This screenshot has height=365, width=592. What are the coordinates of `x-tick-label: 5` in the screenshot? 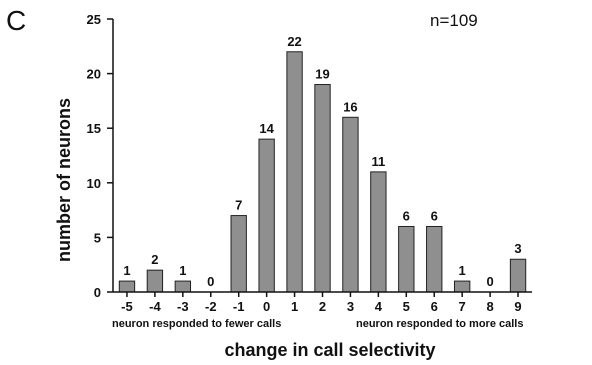 It's located at (406, 306).